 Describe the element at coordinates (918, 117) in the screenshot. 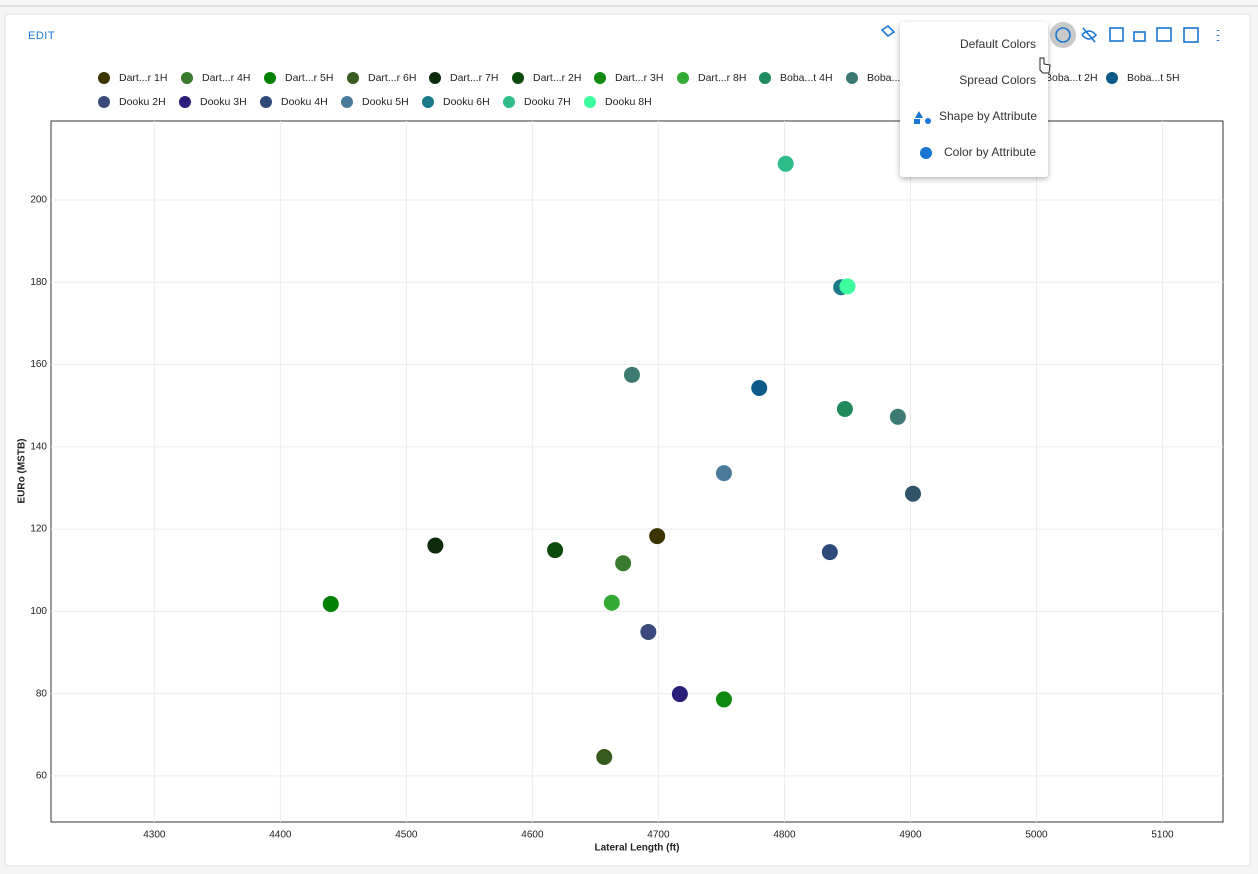

I see `shape-icon` at that location.